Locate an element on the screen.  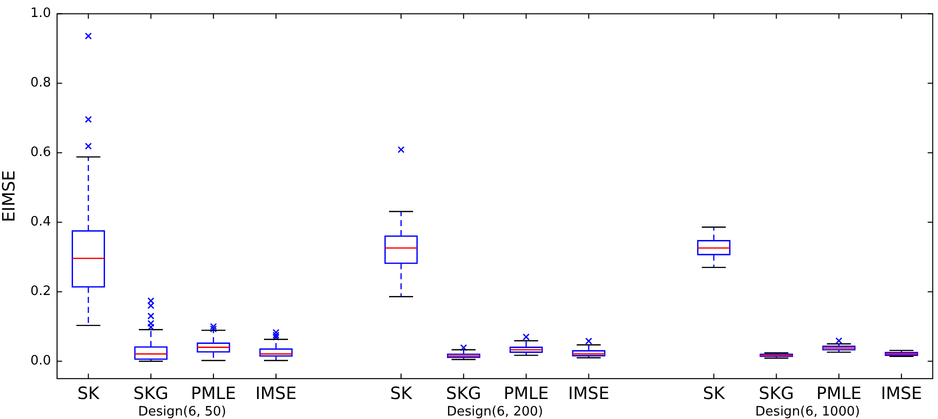
text: Design(6, 1000) is located at coordinates (807, 411).